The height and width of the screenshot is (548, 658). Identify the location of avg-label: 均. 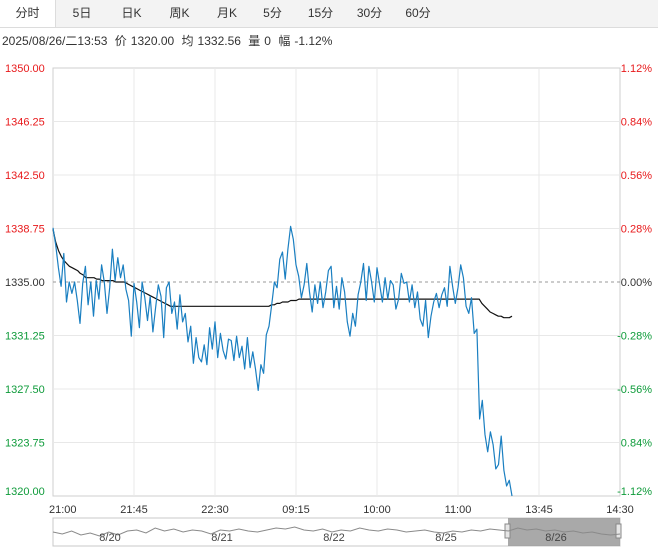
(187, 41).